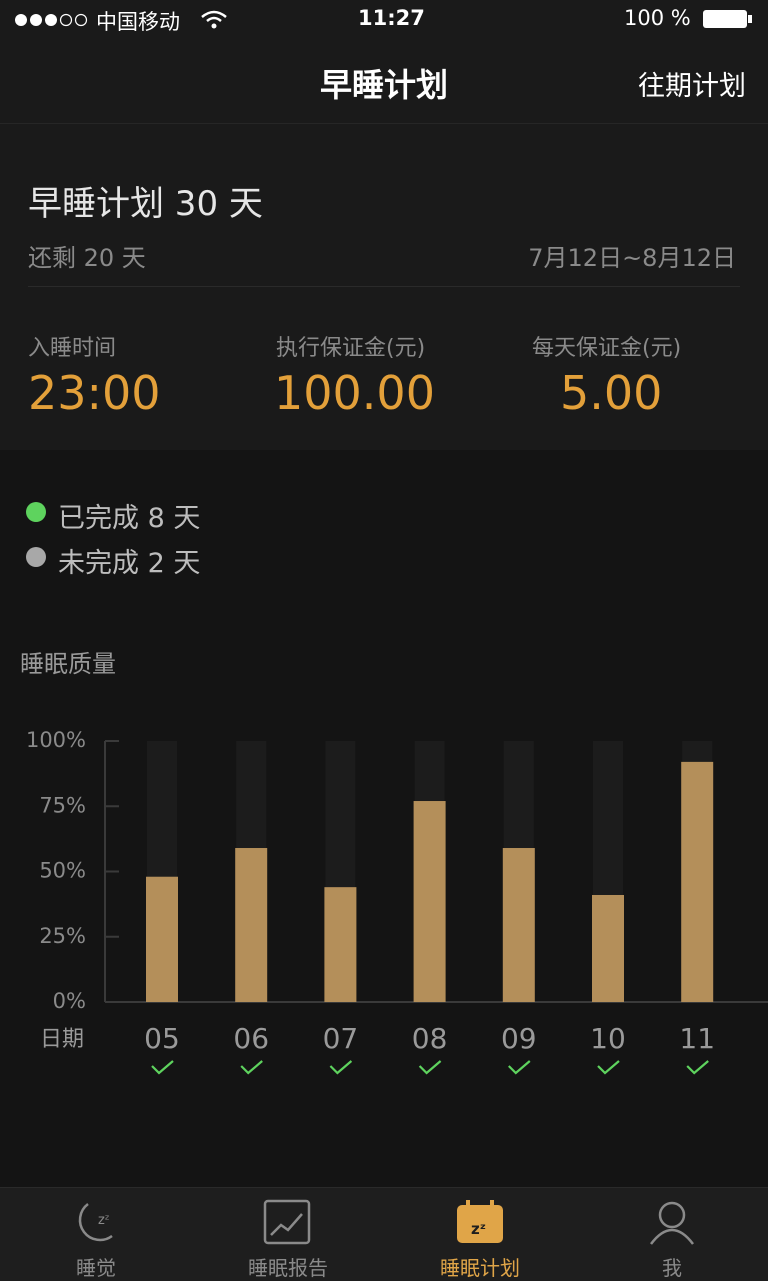  Describe the element at coordinates (480, 1268) in the screenshot. I see `tab-label: 睡眠计划` at that location.